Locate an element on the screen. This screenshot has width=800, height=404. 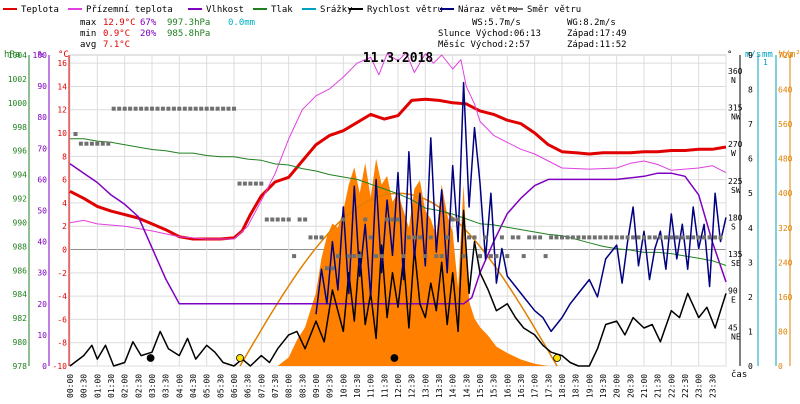
info-moonset: Západ:11:52 is located at coordinates (597, 45).